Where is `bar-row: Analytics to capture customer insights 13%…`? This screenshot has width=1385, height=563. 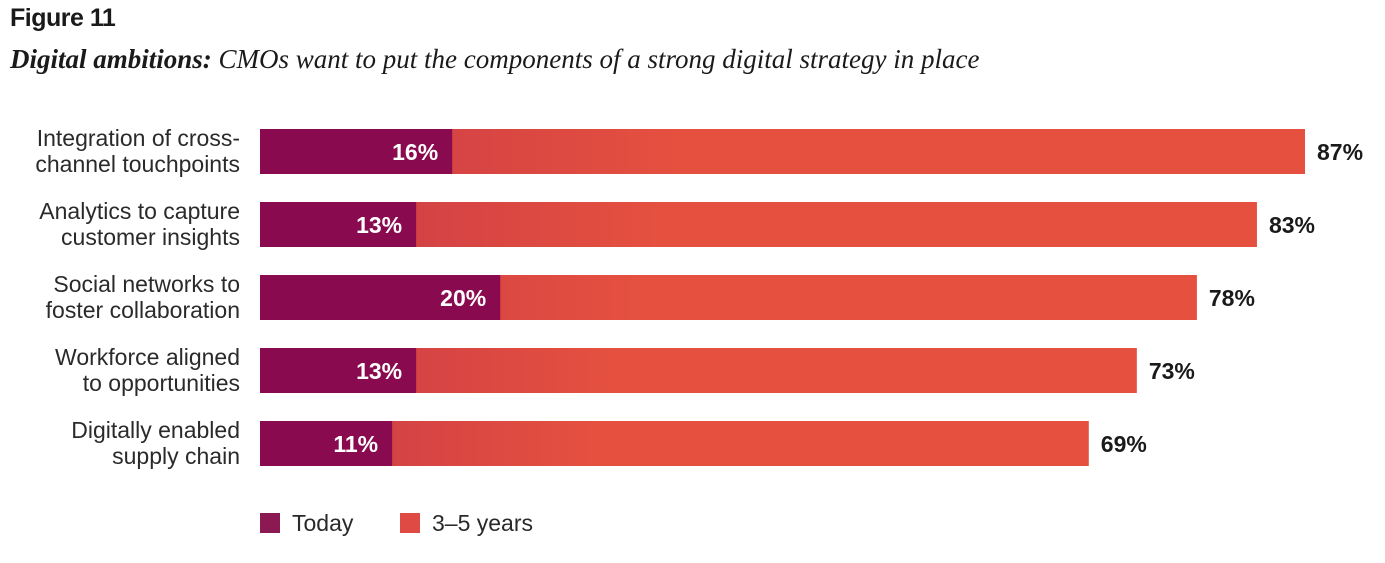 bar-row: Analytics to capture customer insights 13%… is located at coordinates (677, 224).